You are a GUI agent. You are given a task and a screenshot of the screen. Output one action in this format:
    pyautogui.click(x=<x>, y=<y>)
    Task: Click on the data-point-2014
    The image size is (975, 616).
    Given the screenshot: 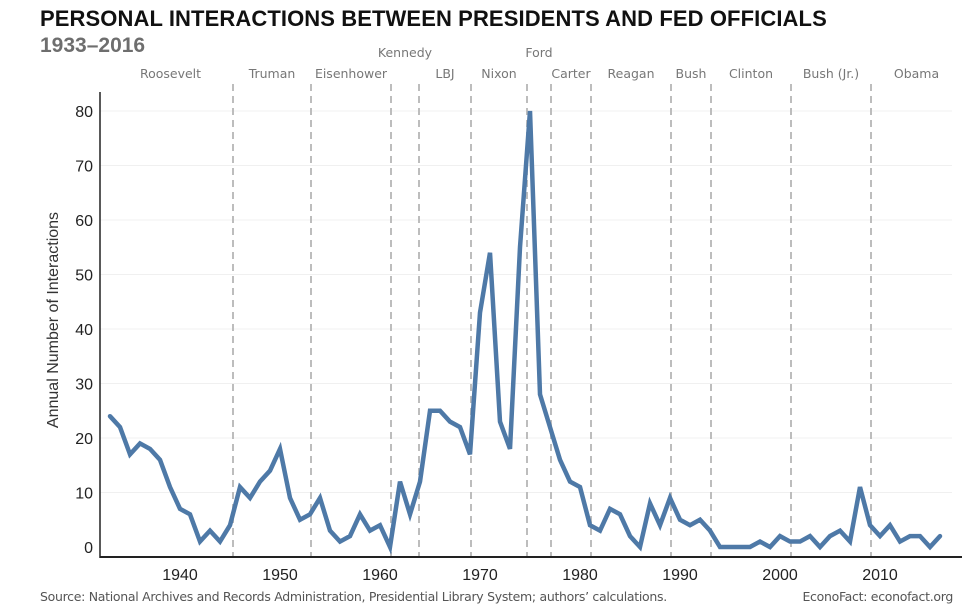 What is the action you would take?
    pyautogui.click(x=920, y=536)
    